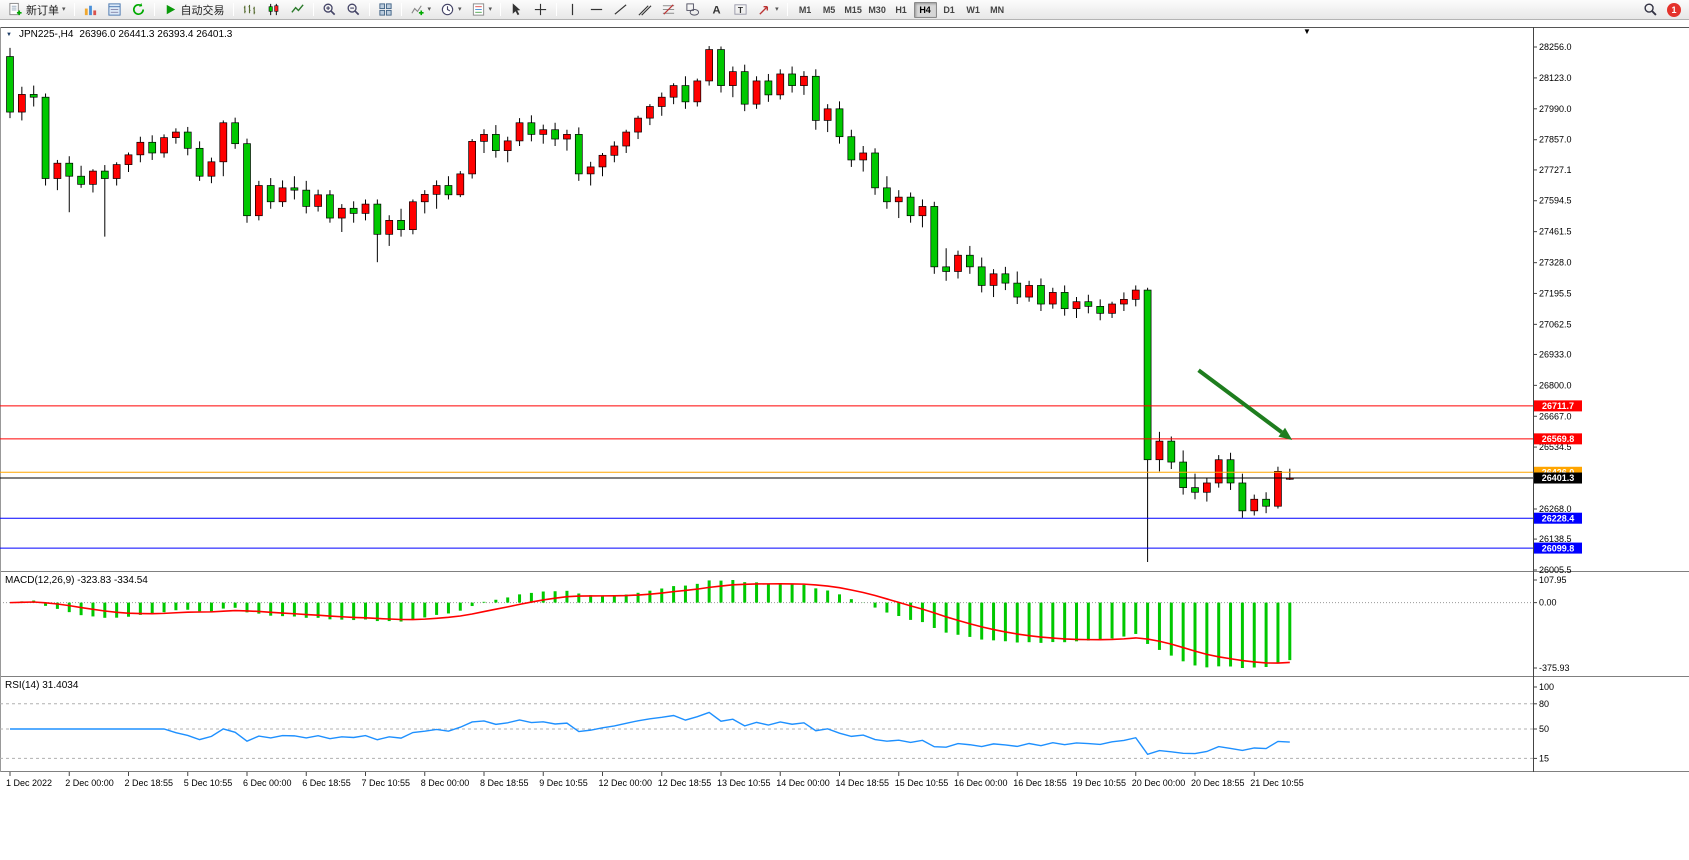 The image size is (1689, 860). I want to click on macd-pane, so click(766, 624).